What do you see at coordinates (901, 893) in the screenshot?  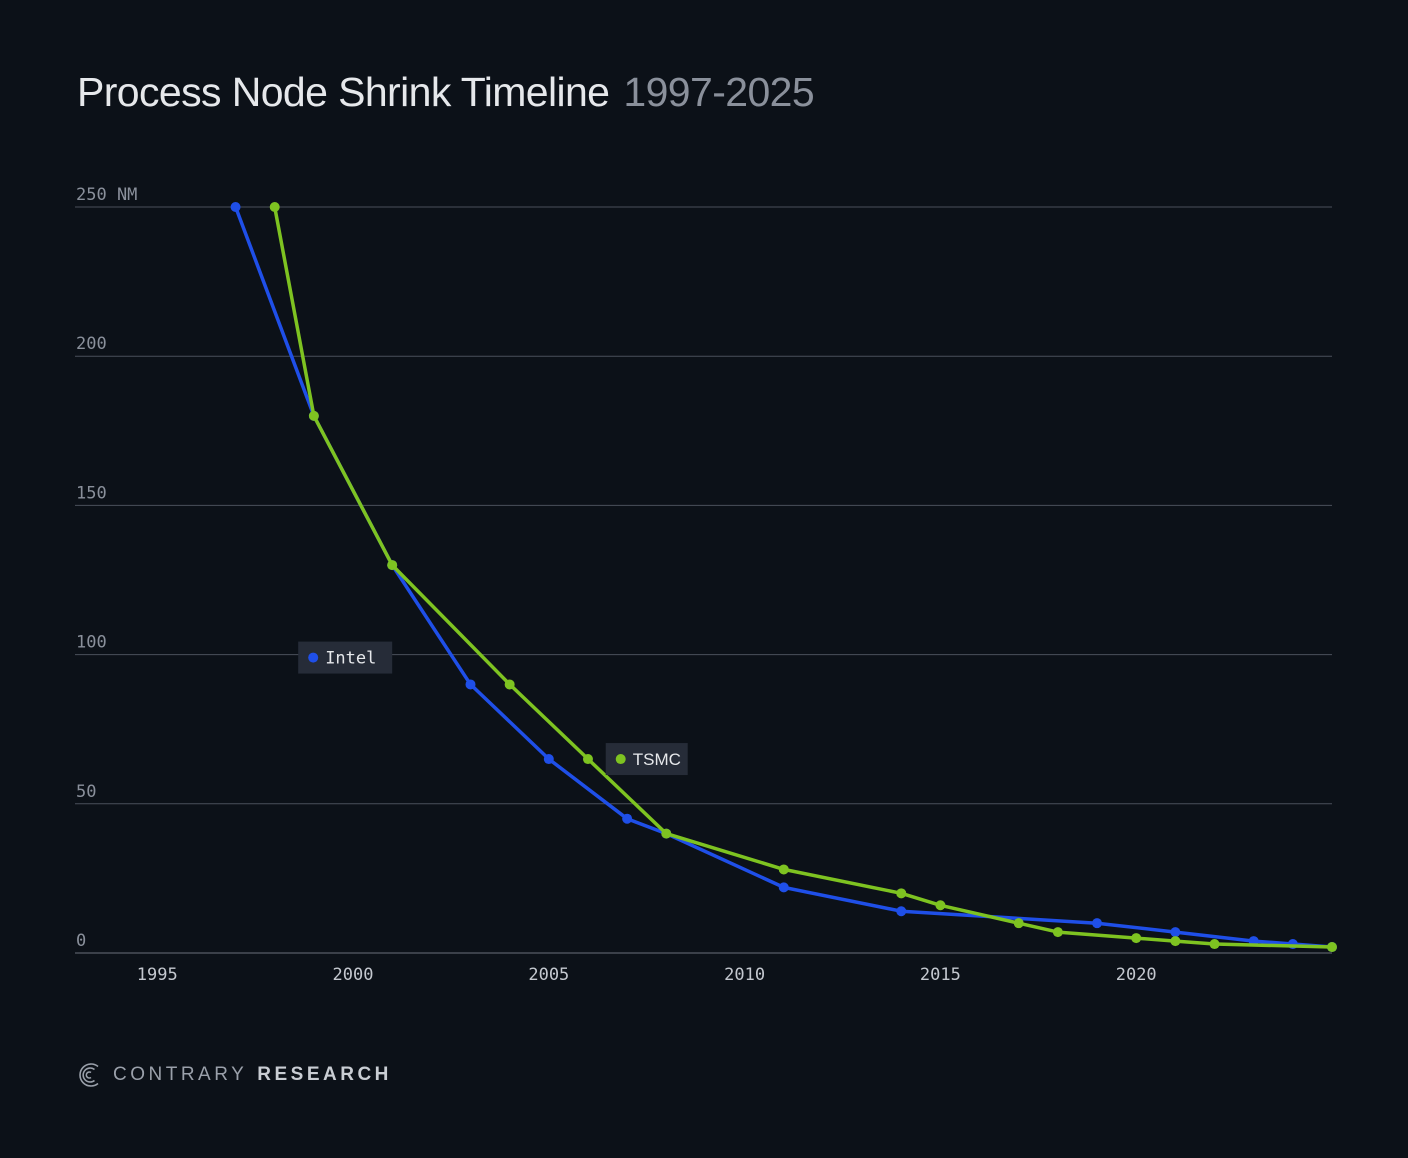 I see `data-point-tsmc-2014` at bounding box center [901, 893].